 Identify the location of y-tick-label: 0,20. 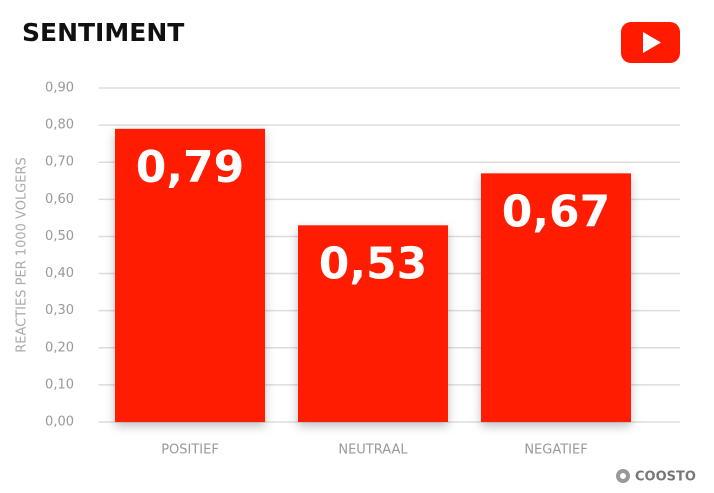
(59, 347).